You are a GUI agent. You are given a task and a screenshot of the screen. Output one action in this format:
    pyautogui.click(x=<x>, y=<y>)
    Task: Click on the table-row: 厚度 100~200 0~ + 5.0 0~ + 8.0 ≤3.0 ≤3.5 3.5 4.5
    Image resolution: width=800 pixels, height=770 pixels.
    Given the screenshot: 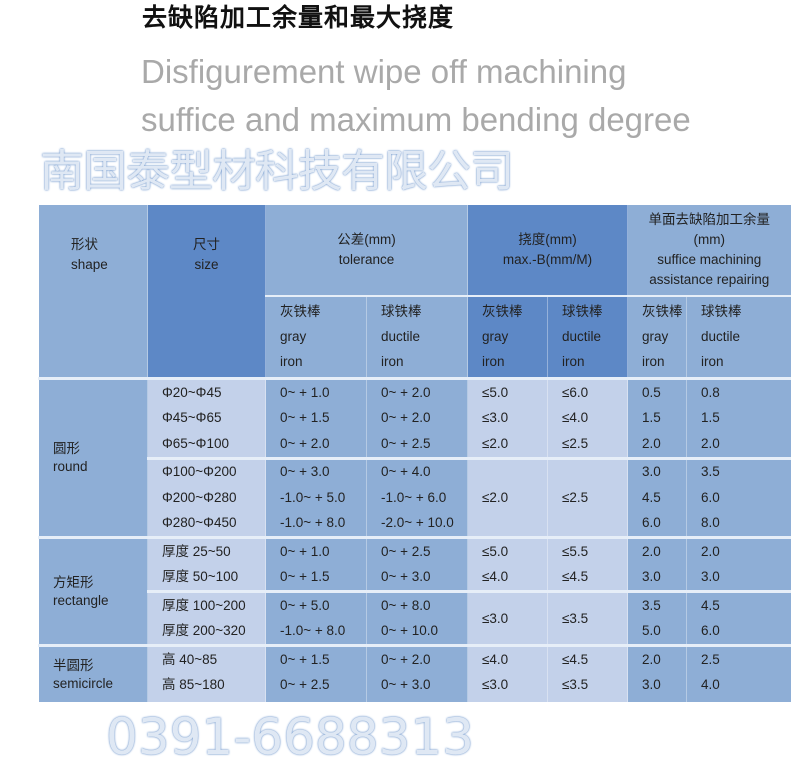 What is the action you would take?
    pyautogui.click(x=415, y=618)
    